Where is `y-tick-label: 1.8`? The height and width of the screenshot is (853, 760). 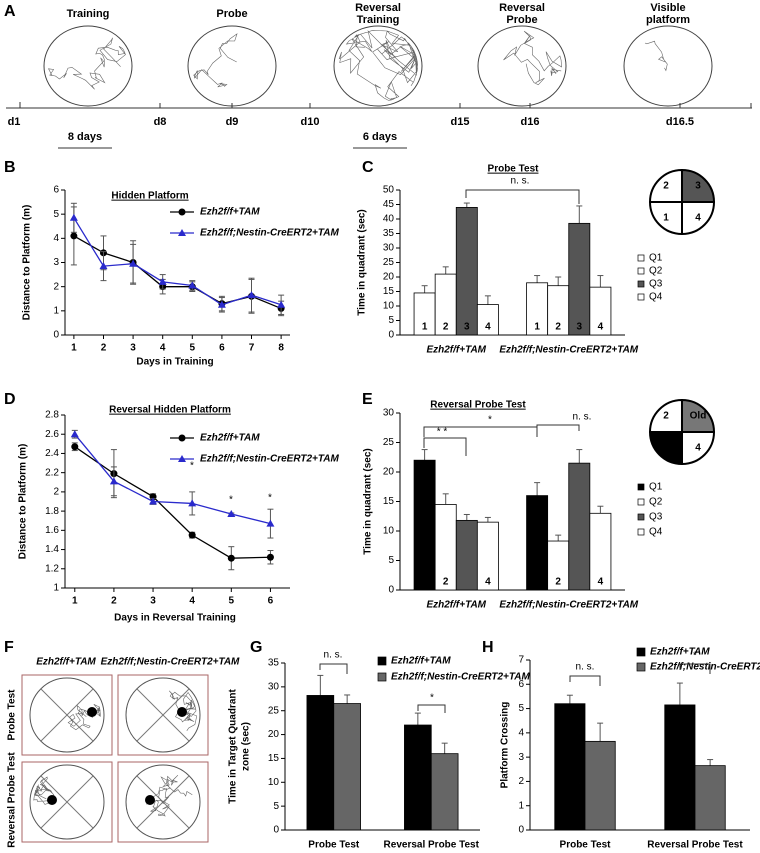
y-tick-label: 1.8 is located at coordinates (52, 511).